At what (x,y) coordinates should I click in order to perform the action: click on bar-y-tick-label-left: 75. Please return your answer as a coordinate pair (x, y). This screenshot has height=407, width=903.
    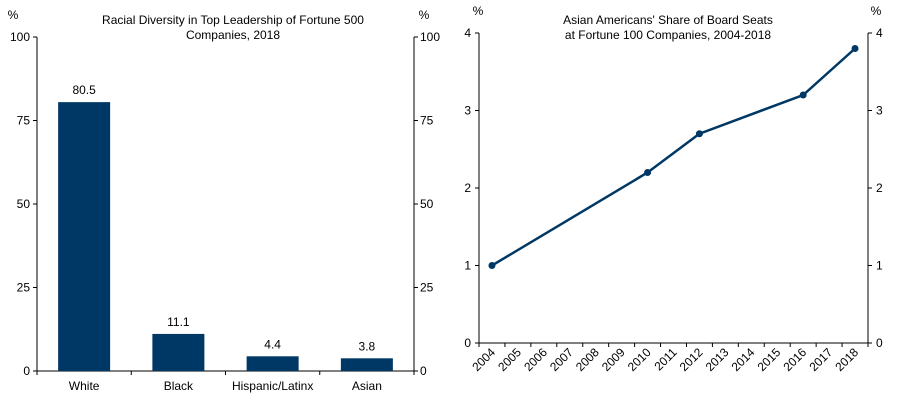
    Looking at the image, I should click on (24, 121).